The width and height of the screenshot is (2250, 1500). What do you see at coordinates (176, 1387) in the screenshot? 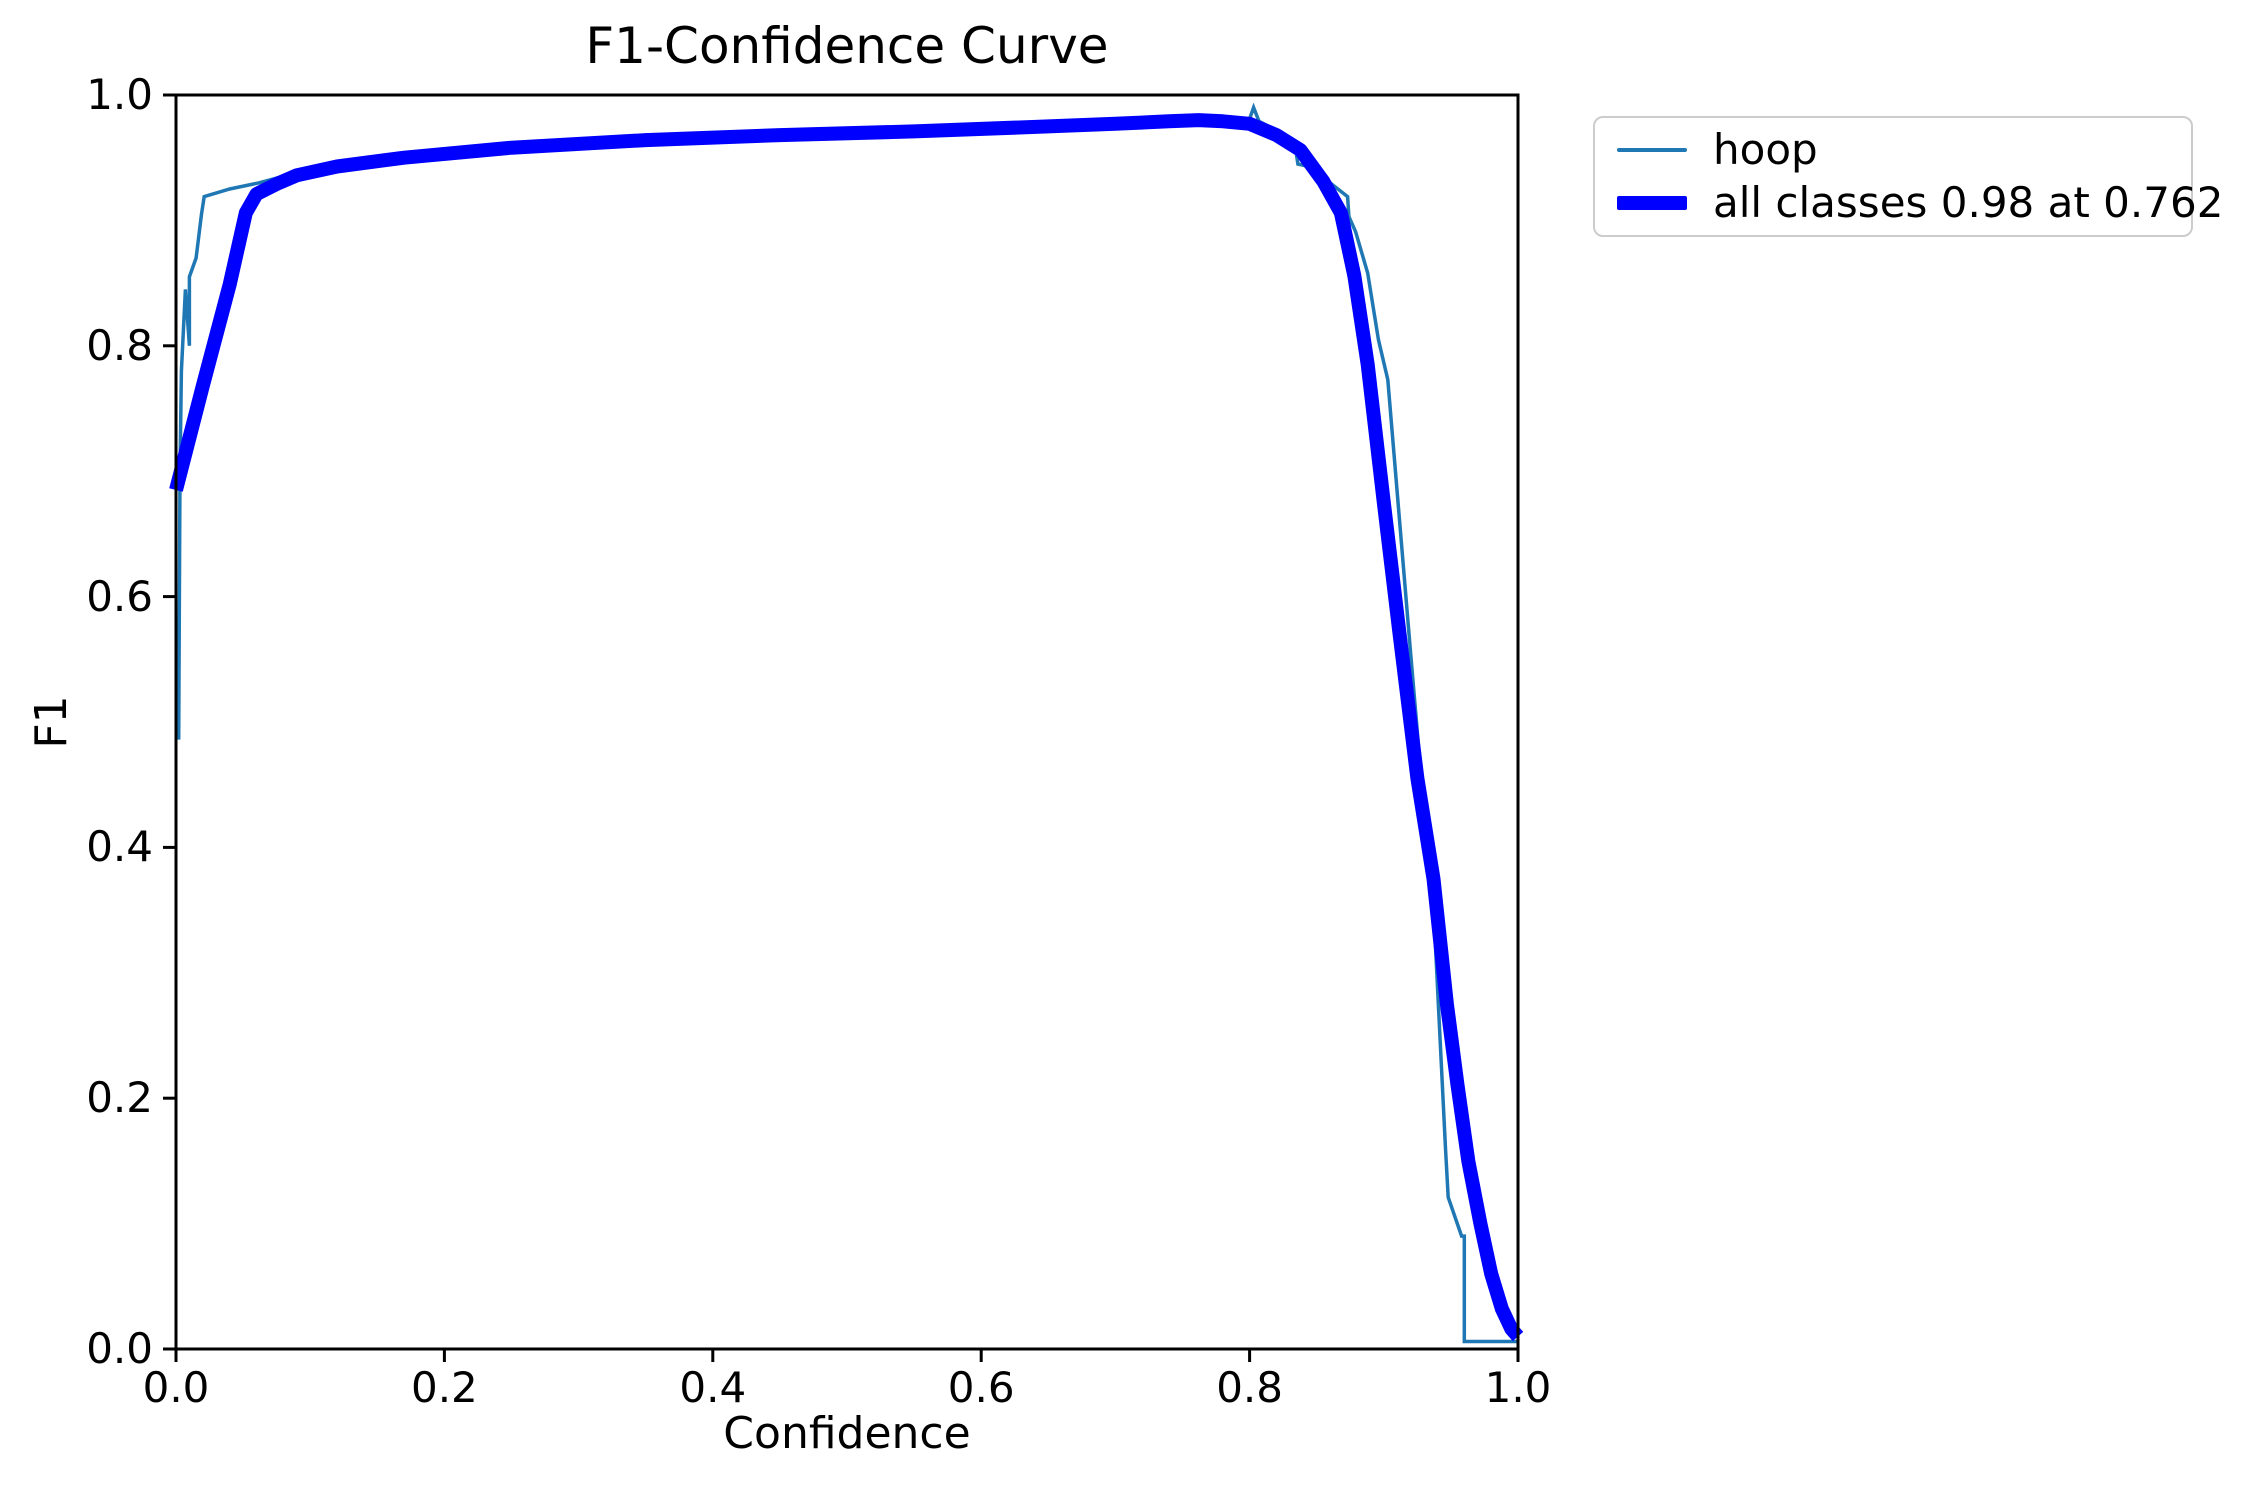
I see `x-tick-label: 0.0` at bounding box center [176, 1387].